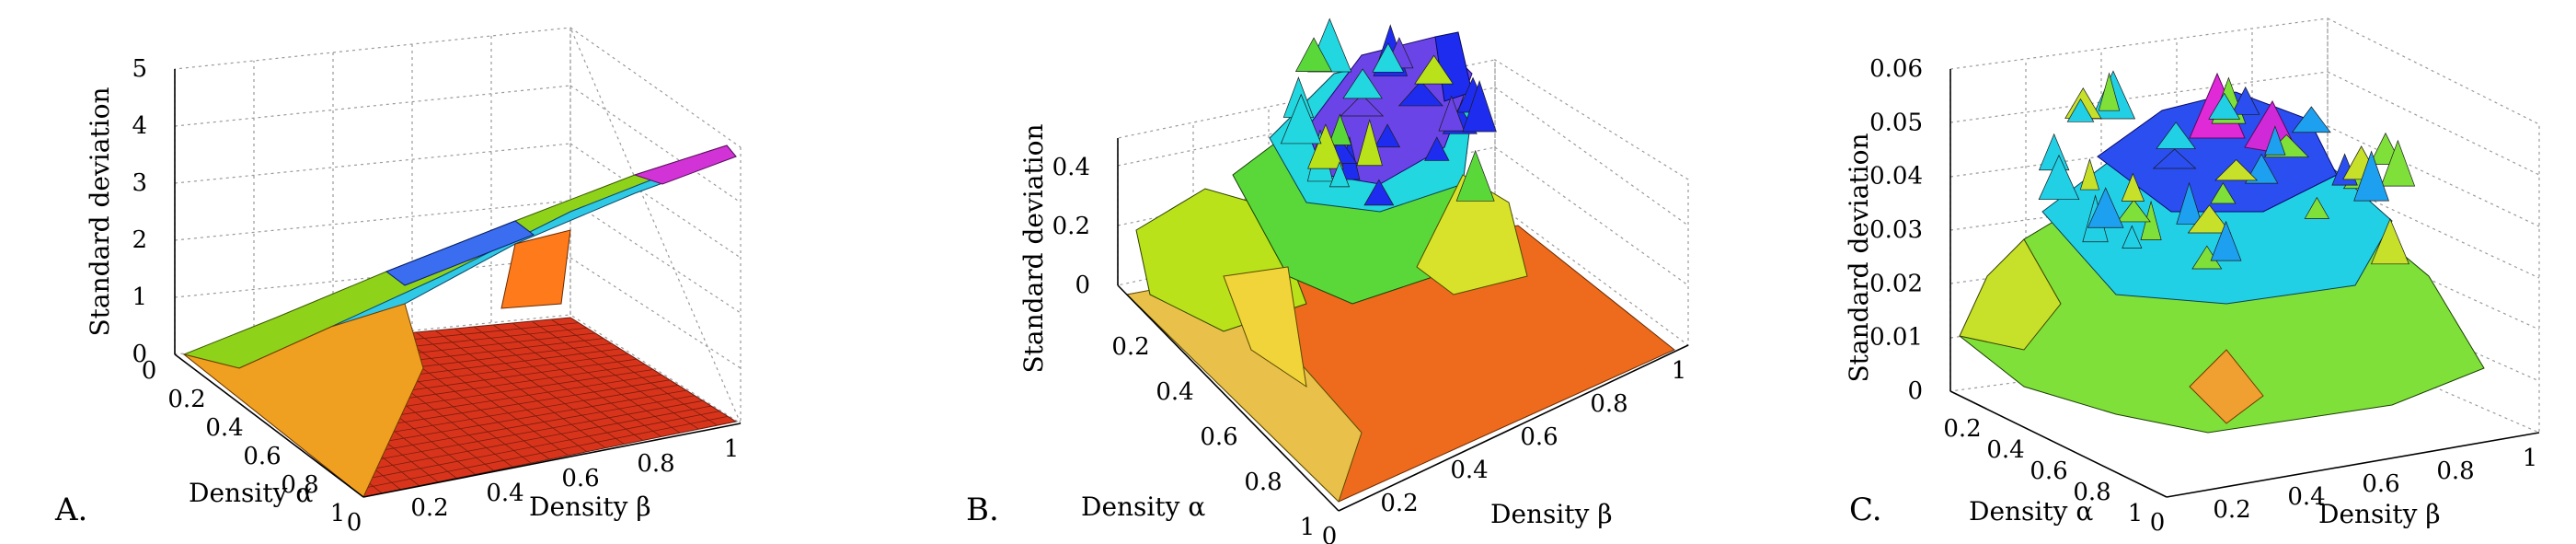  I want to click on panel-b-ytick: 0.2, so click(1130, 347).